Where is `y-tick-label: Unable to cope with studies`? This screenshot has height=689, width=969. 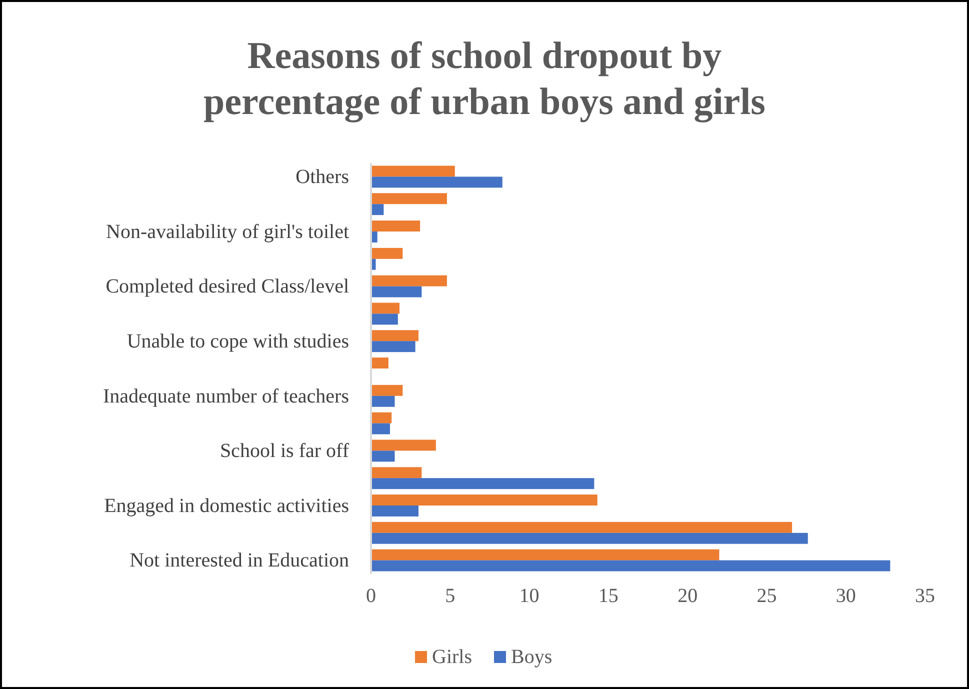 y-tick-label: Unable to cope with studies is located at coordinates (238, 341).